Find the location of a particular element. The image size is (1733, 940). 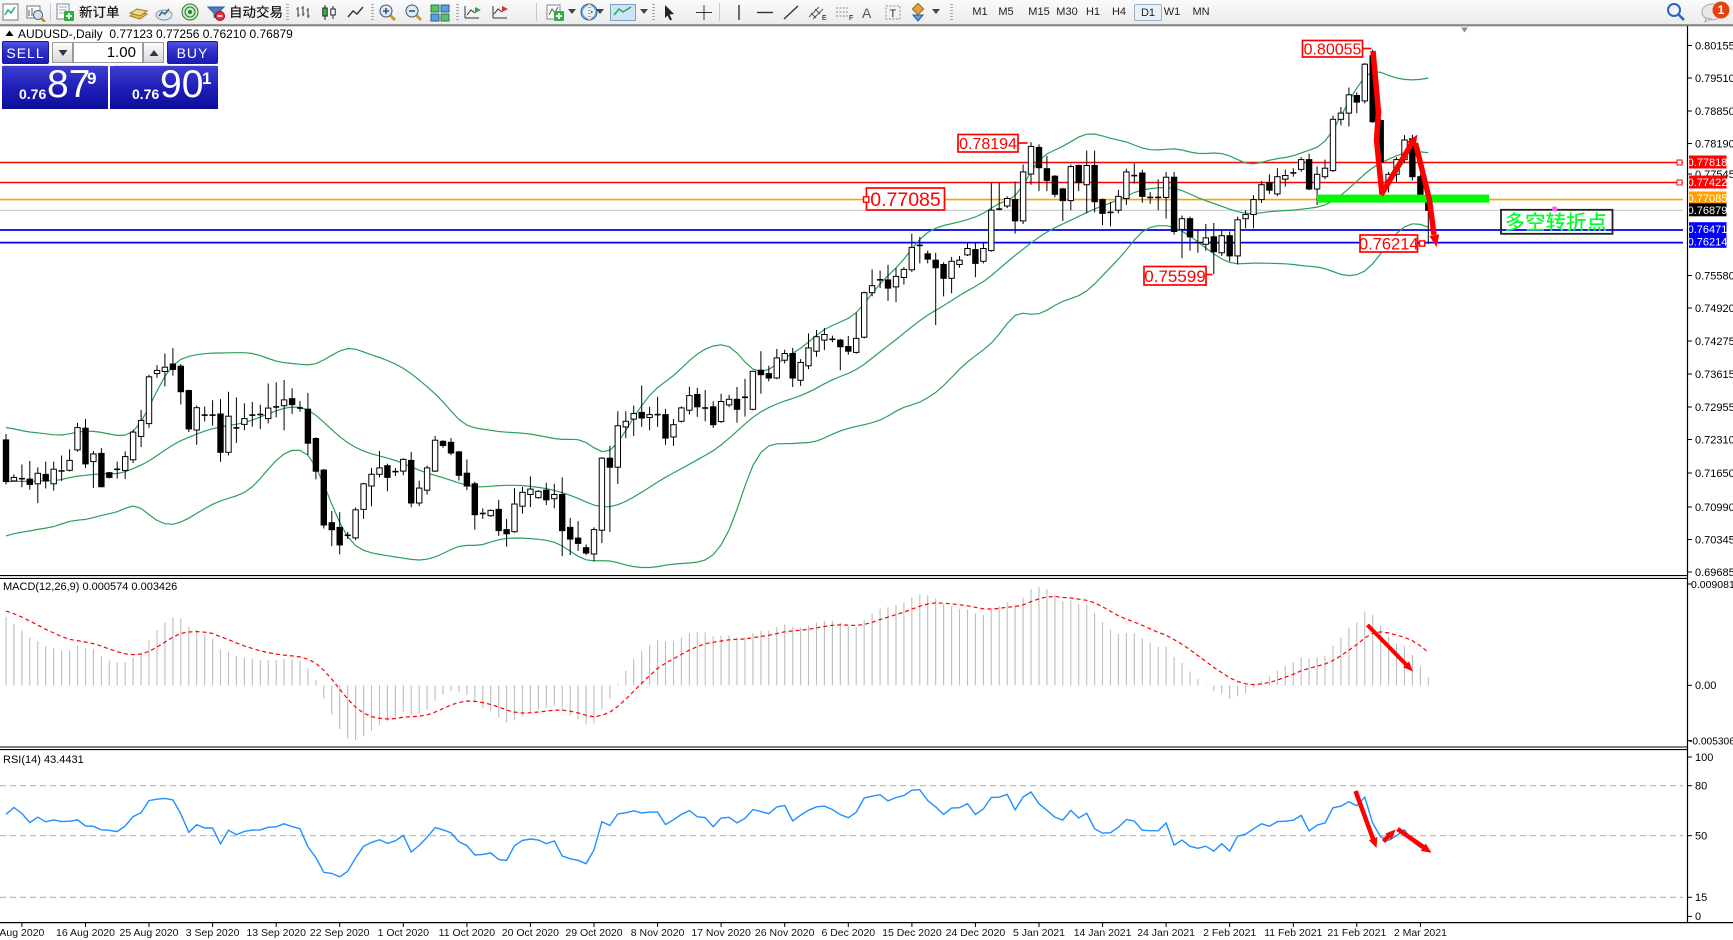

svg-text: 0.74275 is located at coordinates (1714, 342).